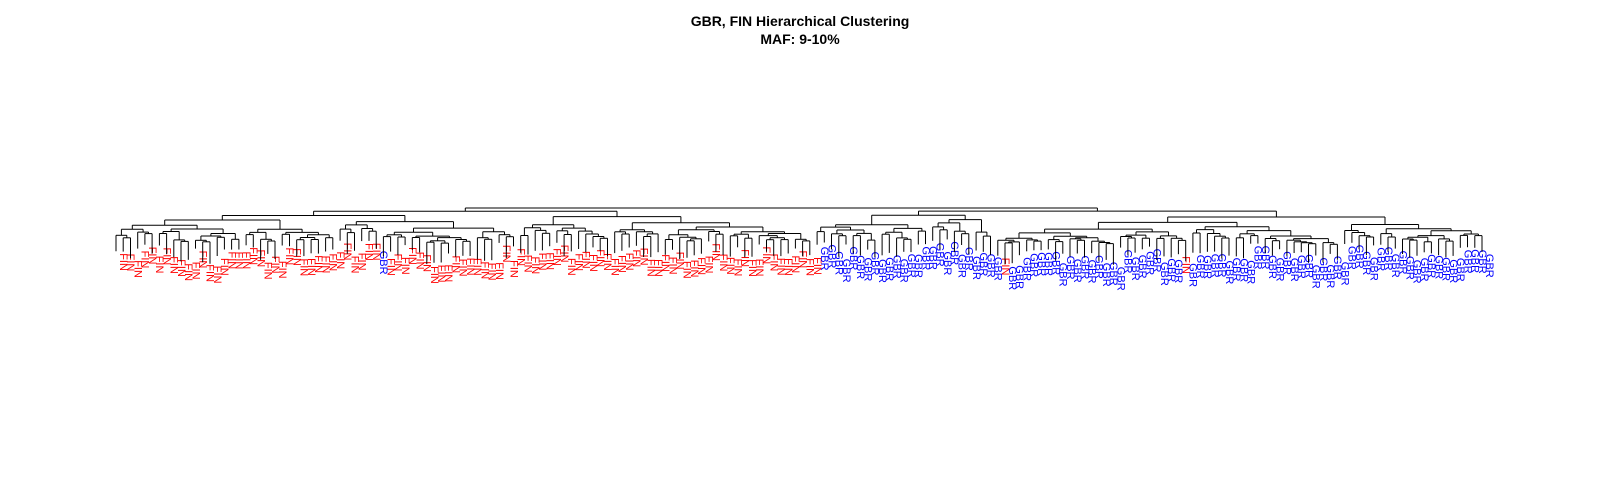 The width and height of the screenshot is (1600, 480). What do you see at coordinates (800, 39) in the screenshot?
I see `chart-subtitle: MAF: 9-10%` at bounding box center [800, 39].